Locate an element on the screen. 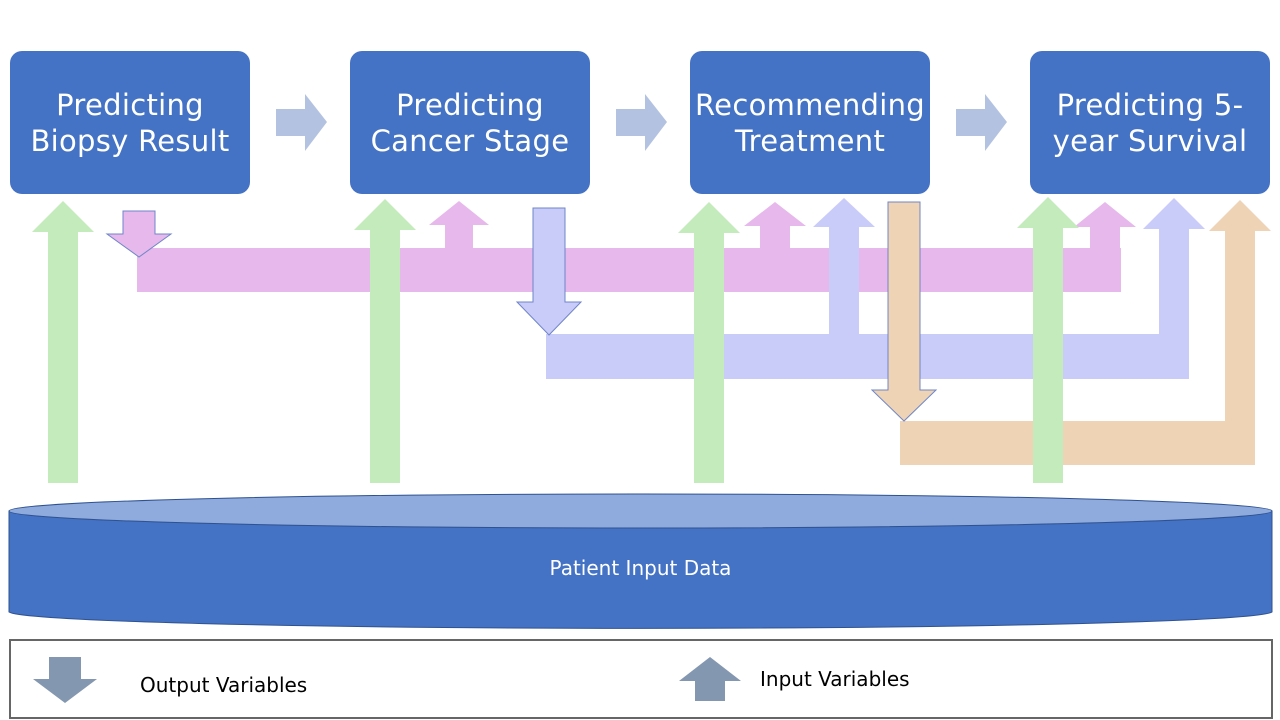  stage-input-arrow-survival is located at coordinates (1174, 288).